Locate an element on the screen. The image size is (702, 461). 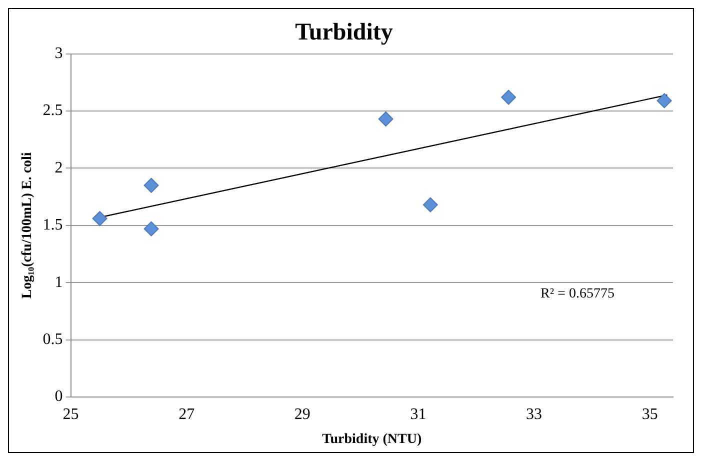
x-tick-label: 35 is located at coordinates (650, 414).